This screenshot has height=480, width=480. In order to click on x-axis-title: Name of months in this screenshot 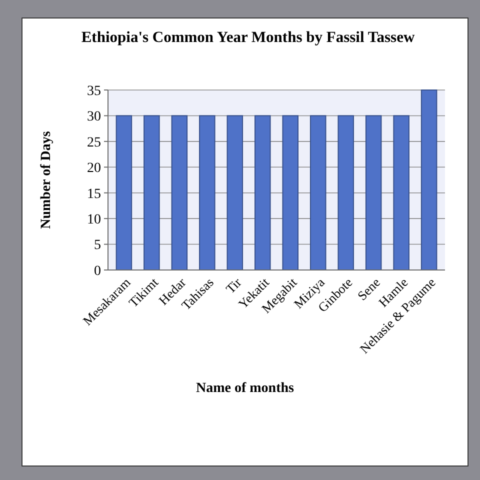, I will do `click(245, 388)`.